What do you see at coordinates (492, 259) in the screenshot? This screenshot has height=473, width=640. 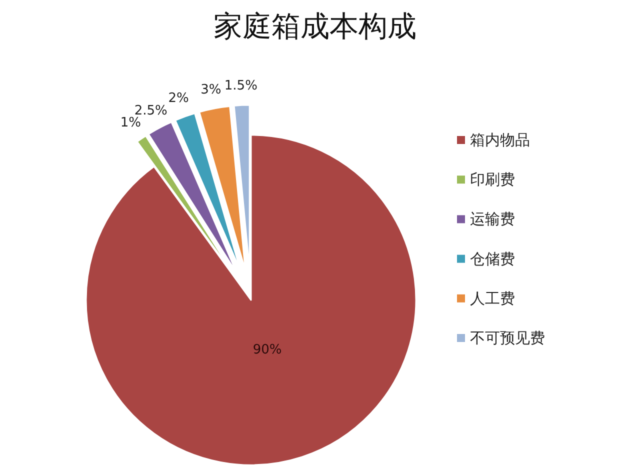 I see `legend-label: 仓储费` at bounding box center [492, 259].